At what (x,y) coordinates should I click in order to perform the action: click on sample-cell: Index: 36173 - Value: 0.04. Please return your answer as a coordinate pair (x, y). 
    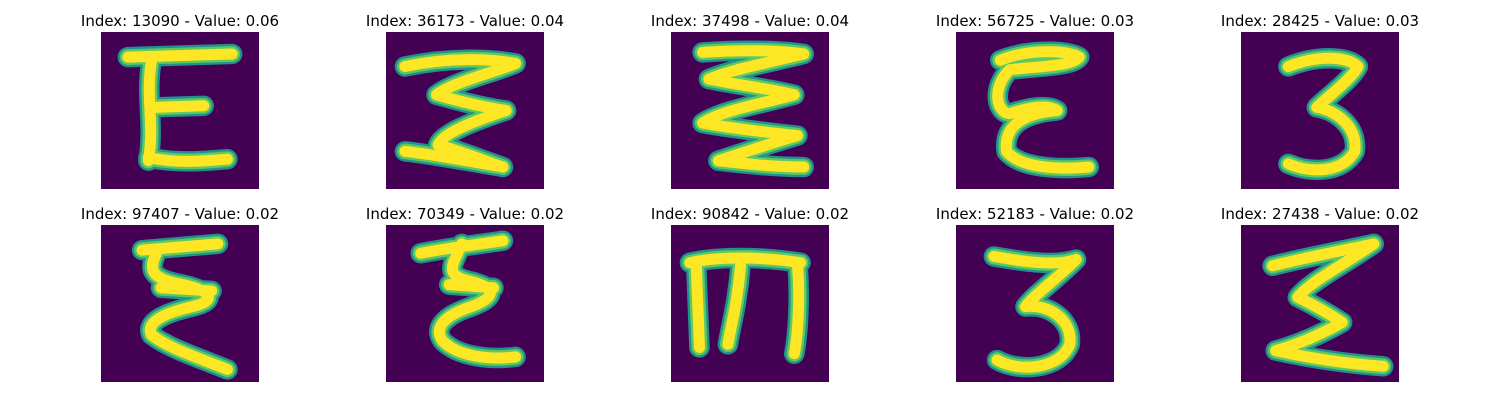
    Looking at the image, I should click on (465, 100).